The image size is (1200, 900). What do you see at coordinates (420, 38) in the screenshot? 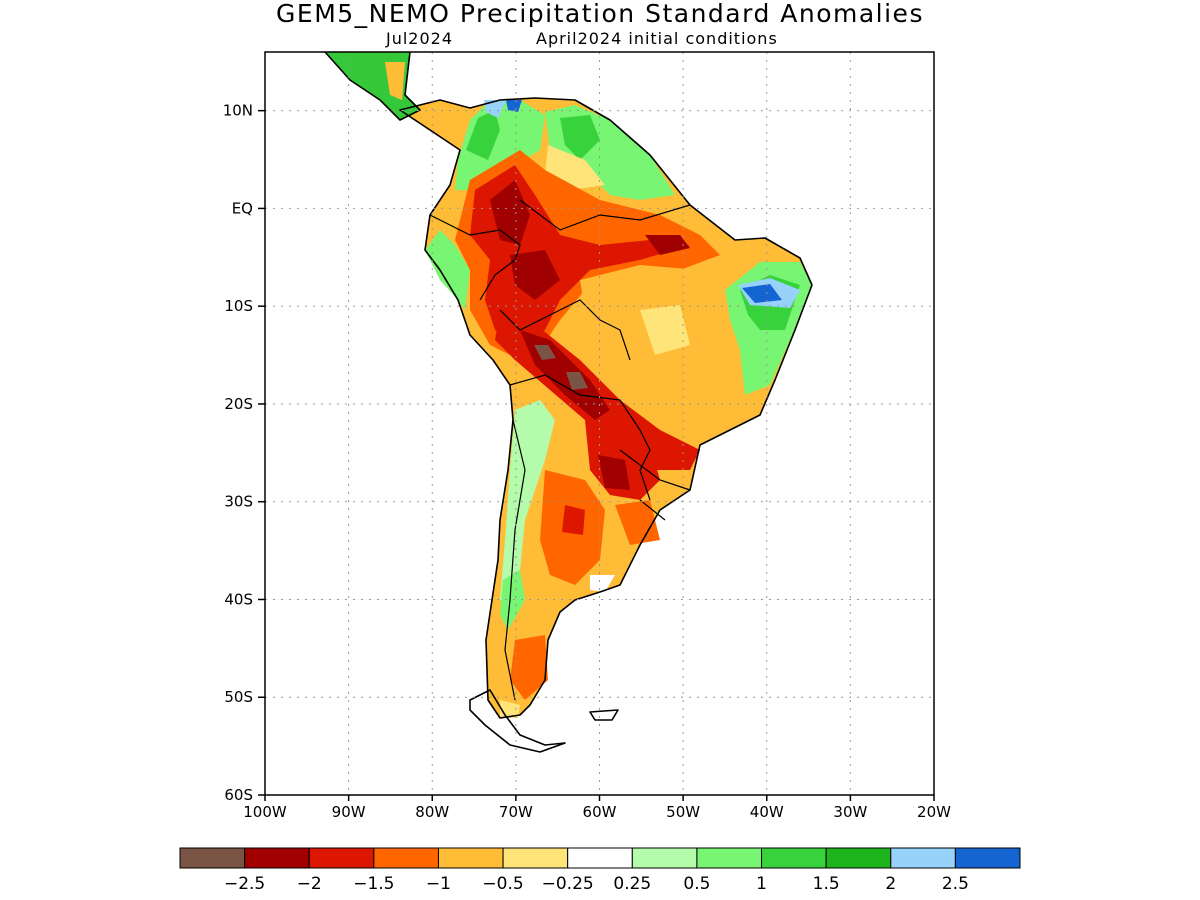
I see `subtitle-month: Jul2024` at bounding box center [420, 38].